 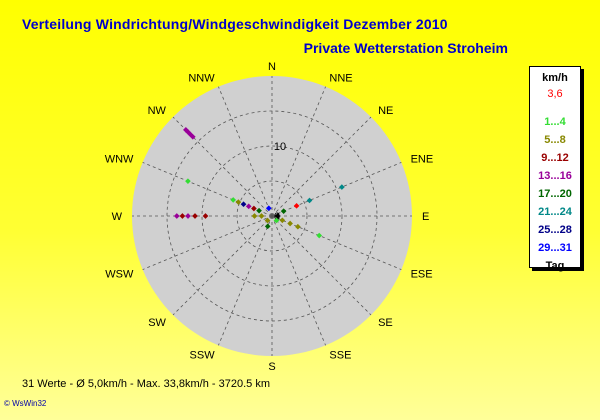 I want to click on direction-label-nne: NNE, so click(x=340, y=78).